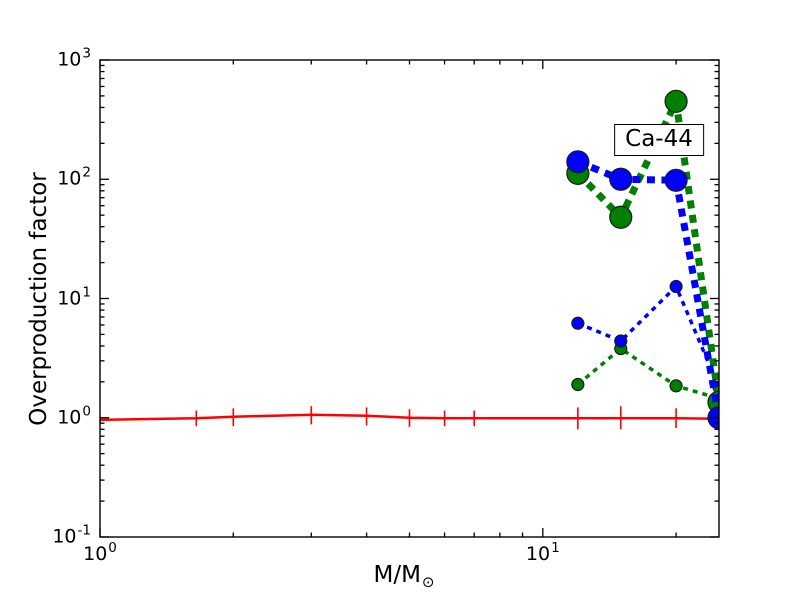 The image size is (800, 600). I want to click on y-axis-label-text: Overproduction factor, so click(39, 299).